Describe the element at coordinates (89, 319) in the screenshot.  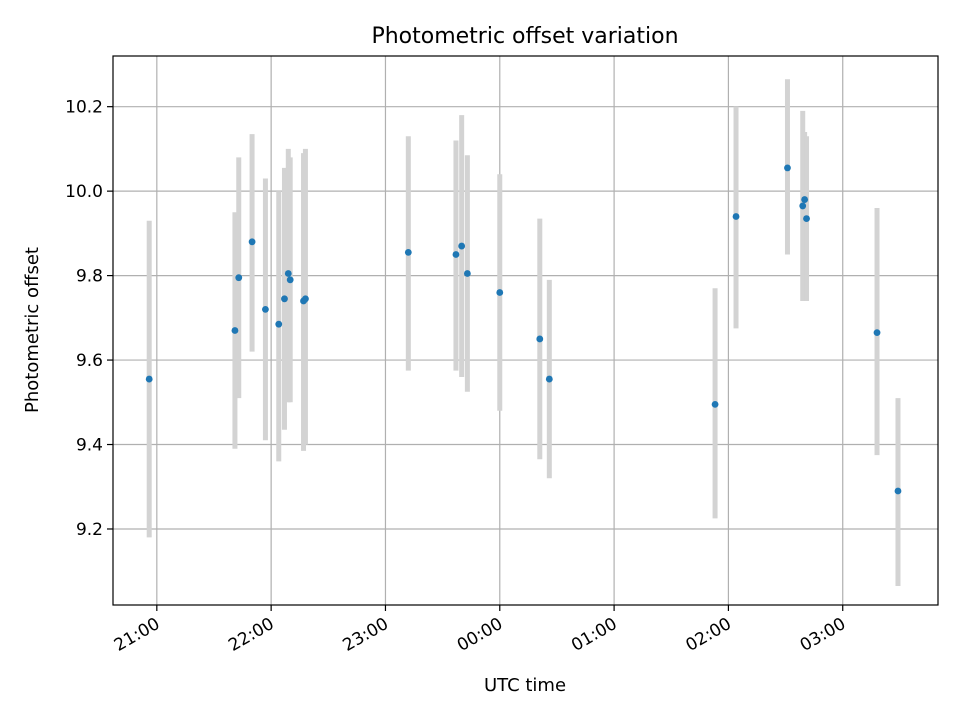
I see `y-axis-ticks: 9.2 9.4 9.6 9.8 10.0 10.2` at that location.